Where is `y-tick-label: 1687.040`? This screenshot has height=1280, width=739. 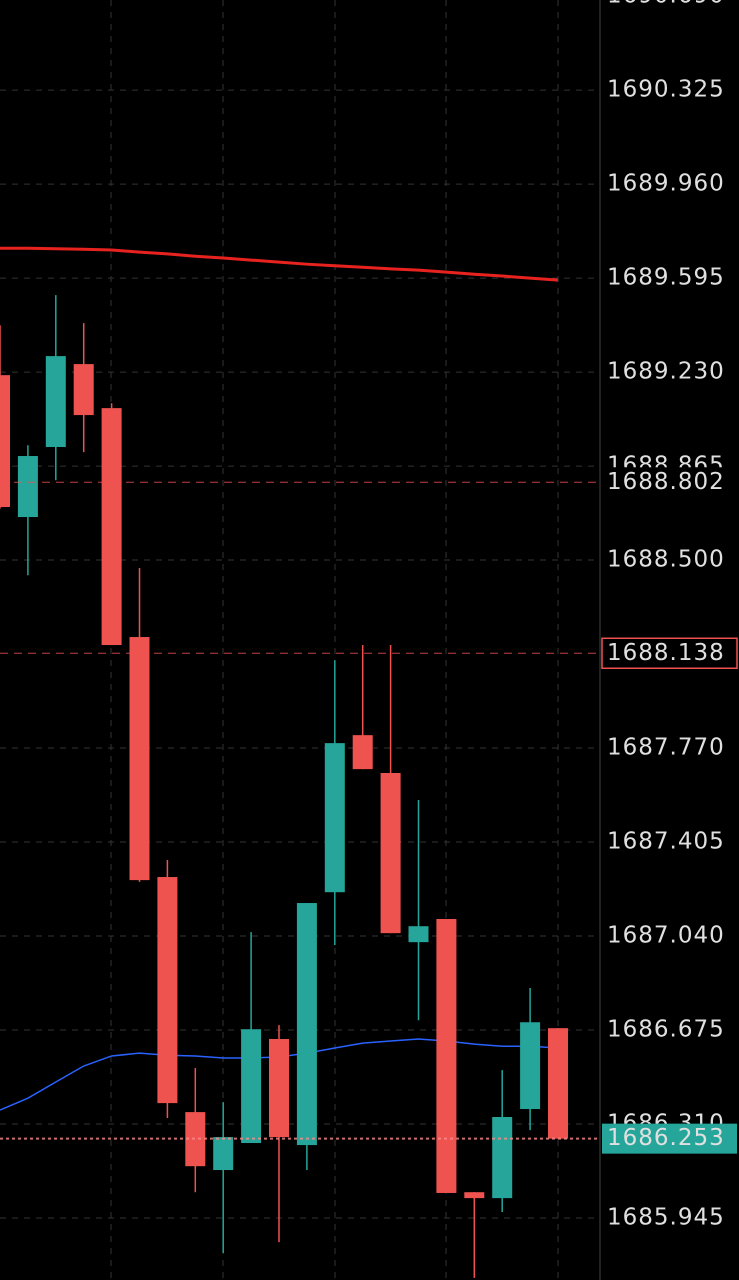 y-tick-label: 1687.040 is located at coordinates (666, 935).